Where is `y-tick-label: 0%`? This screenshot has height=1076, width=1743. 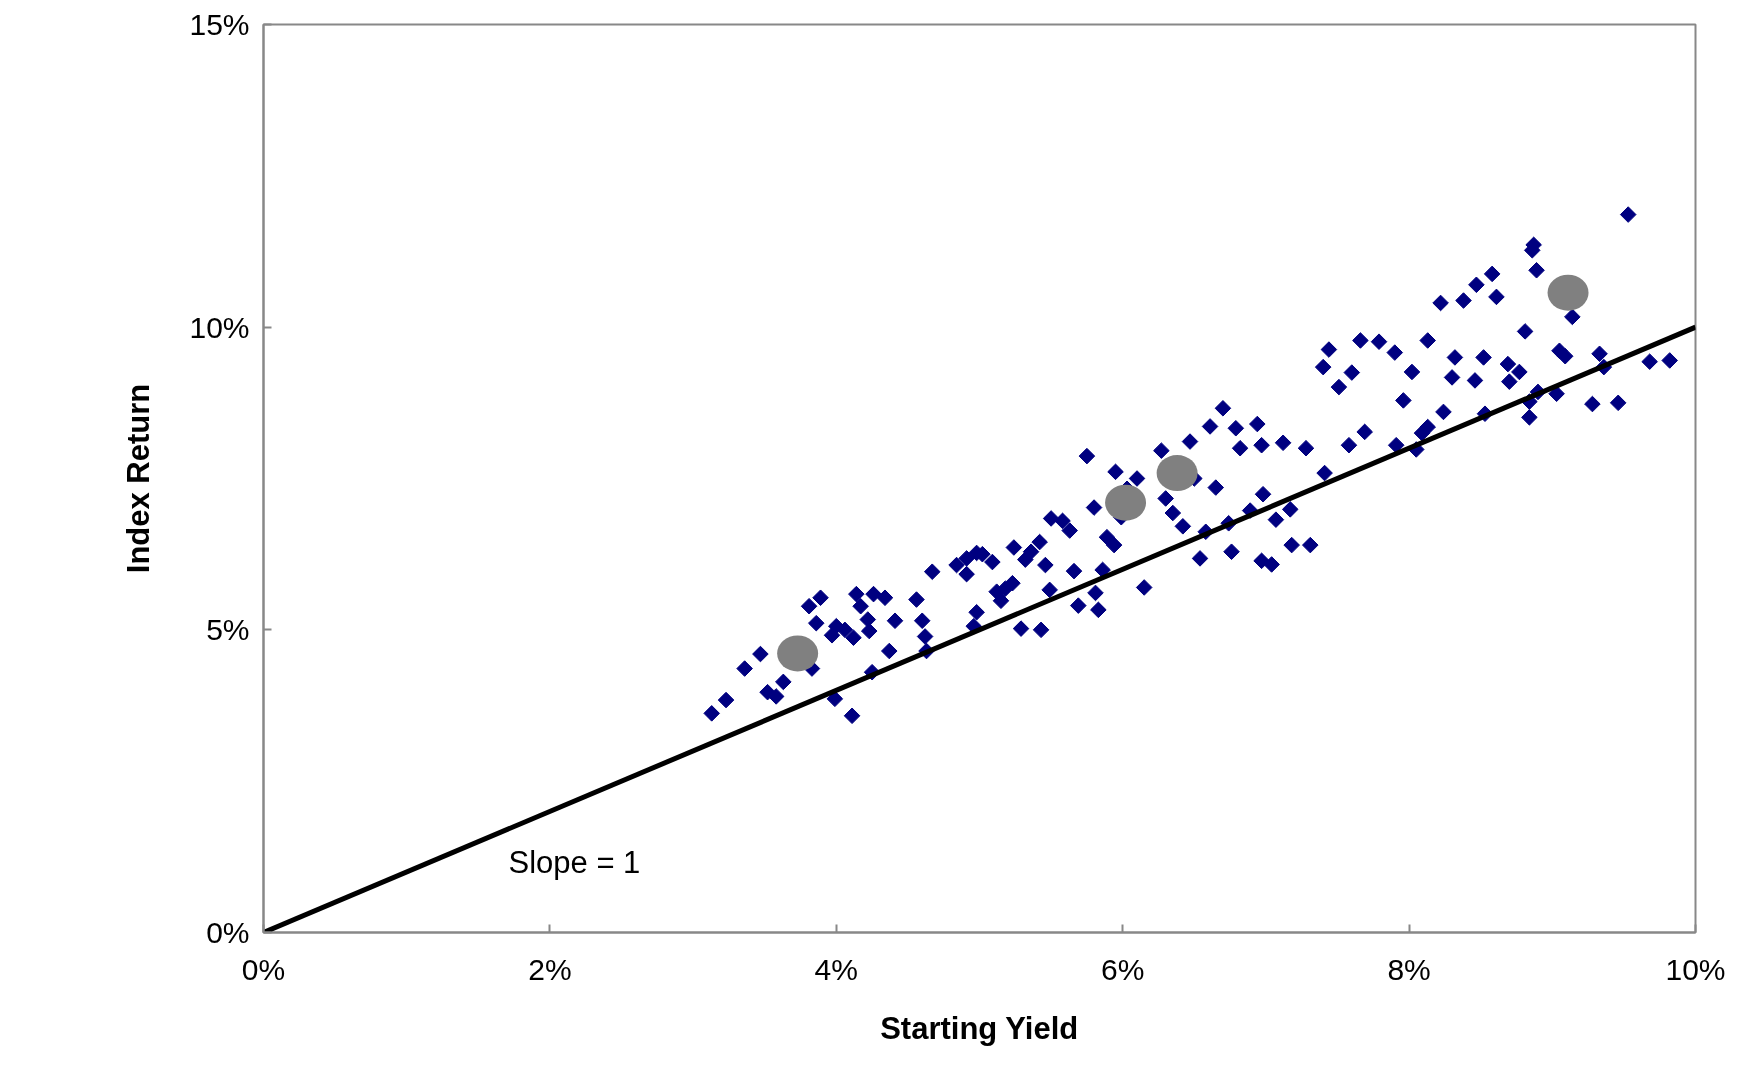
y-tick-label: 0% is located at coordinates (228, 932).